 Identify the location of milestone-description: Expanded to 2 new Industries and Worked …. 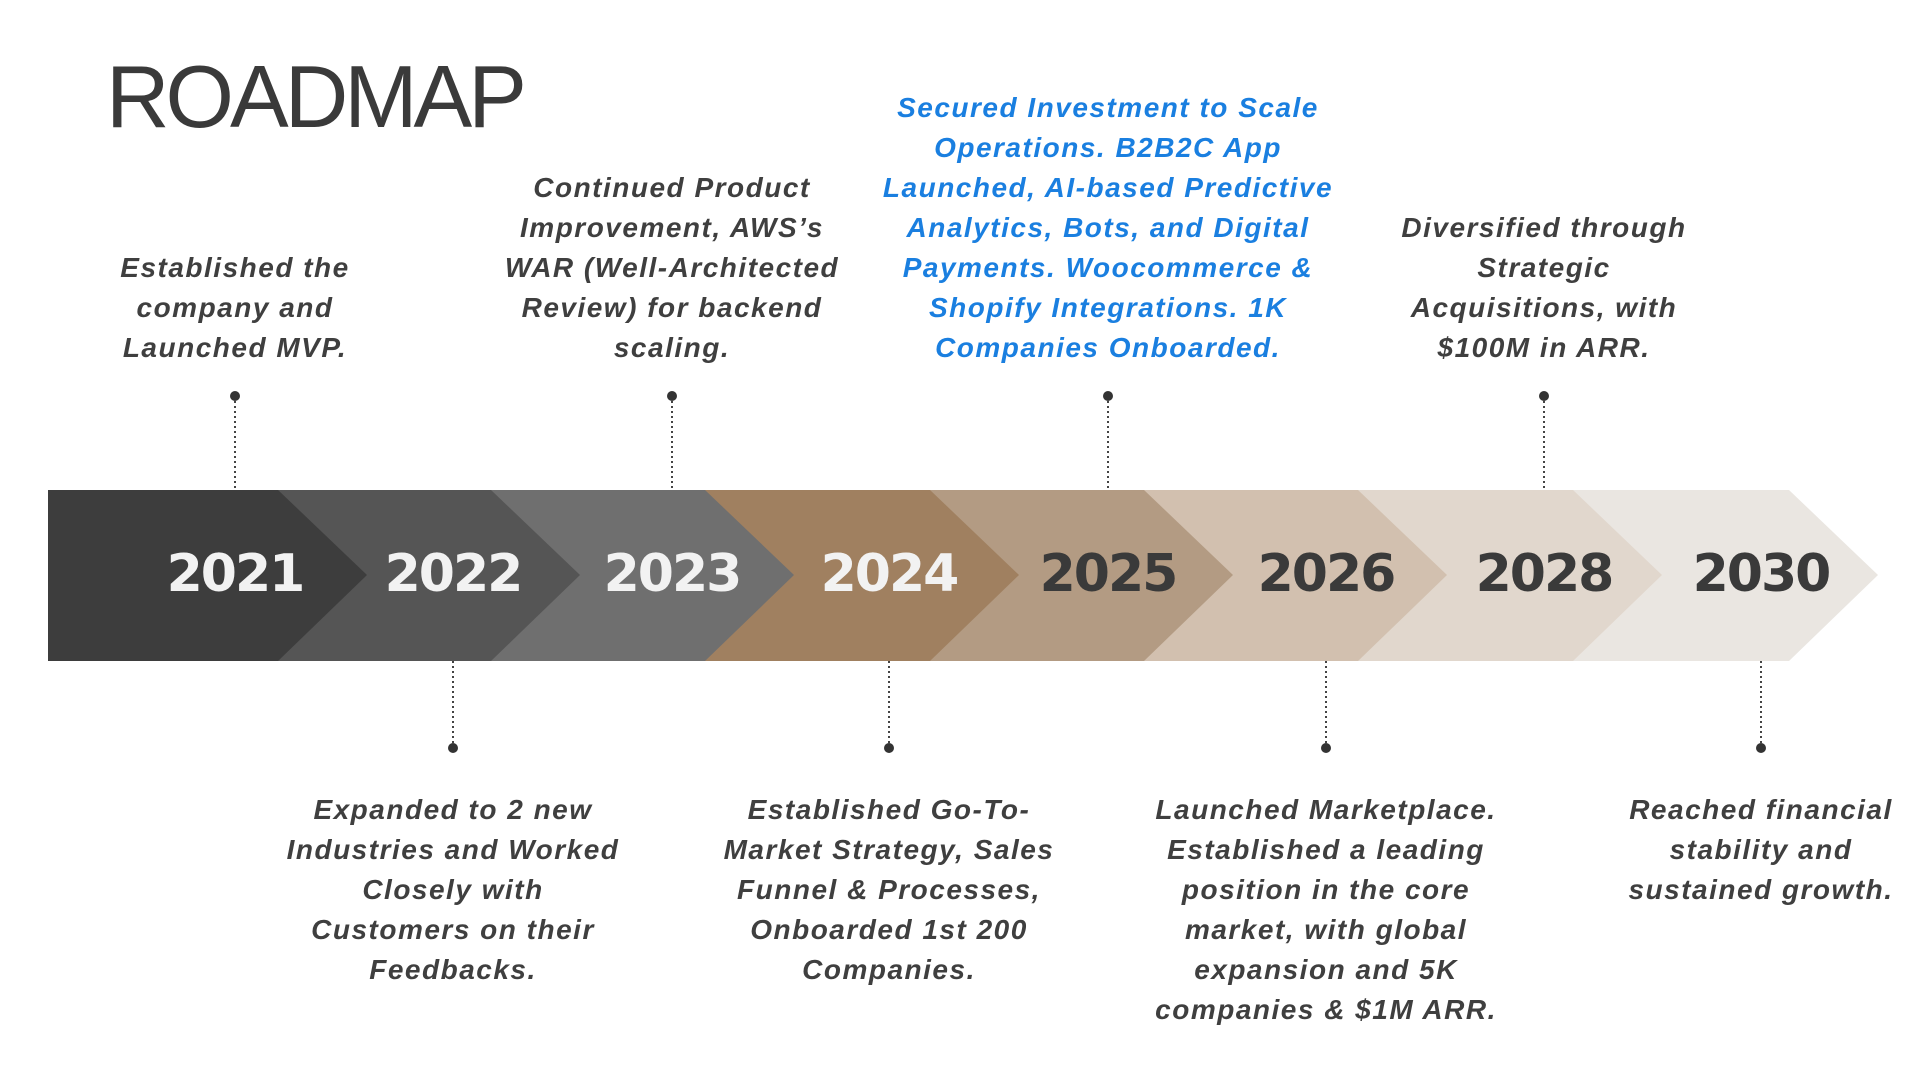
(453, 889).